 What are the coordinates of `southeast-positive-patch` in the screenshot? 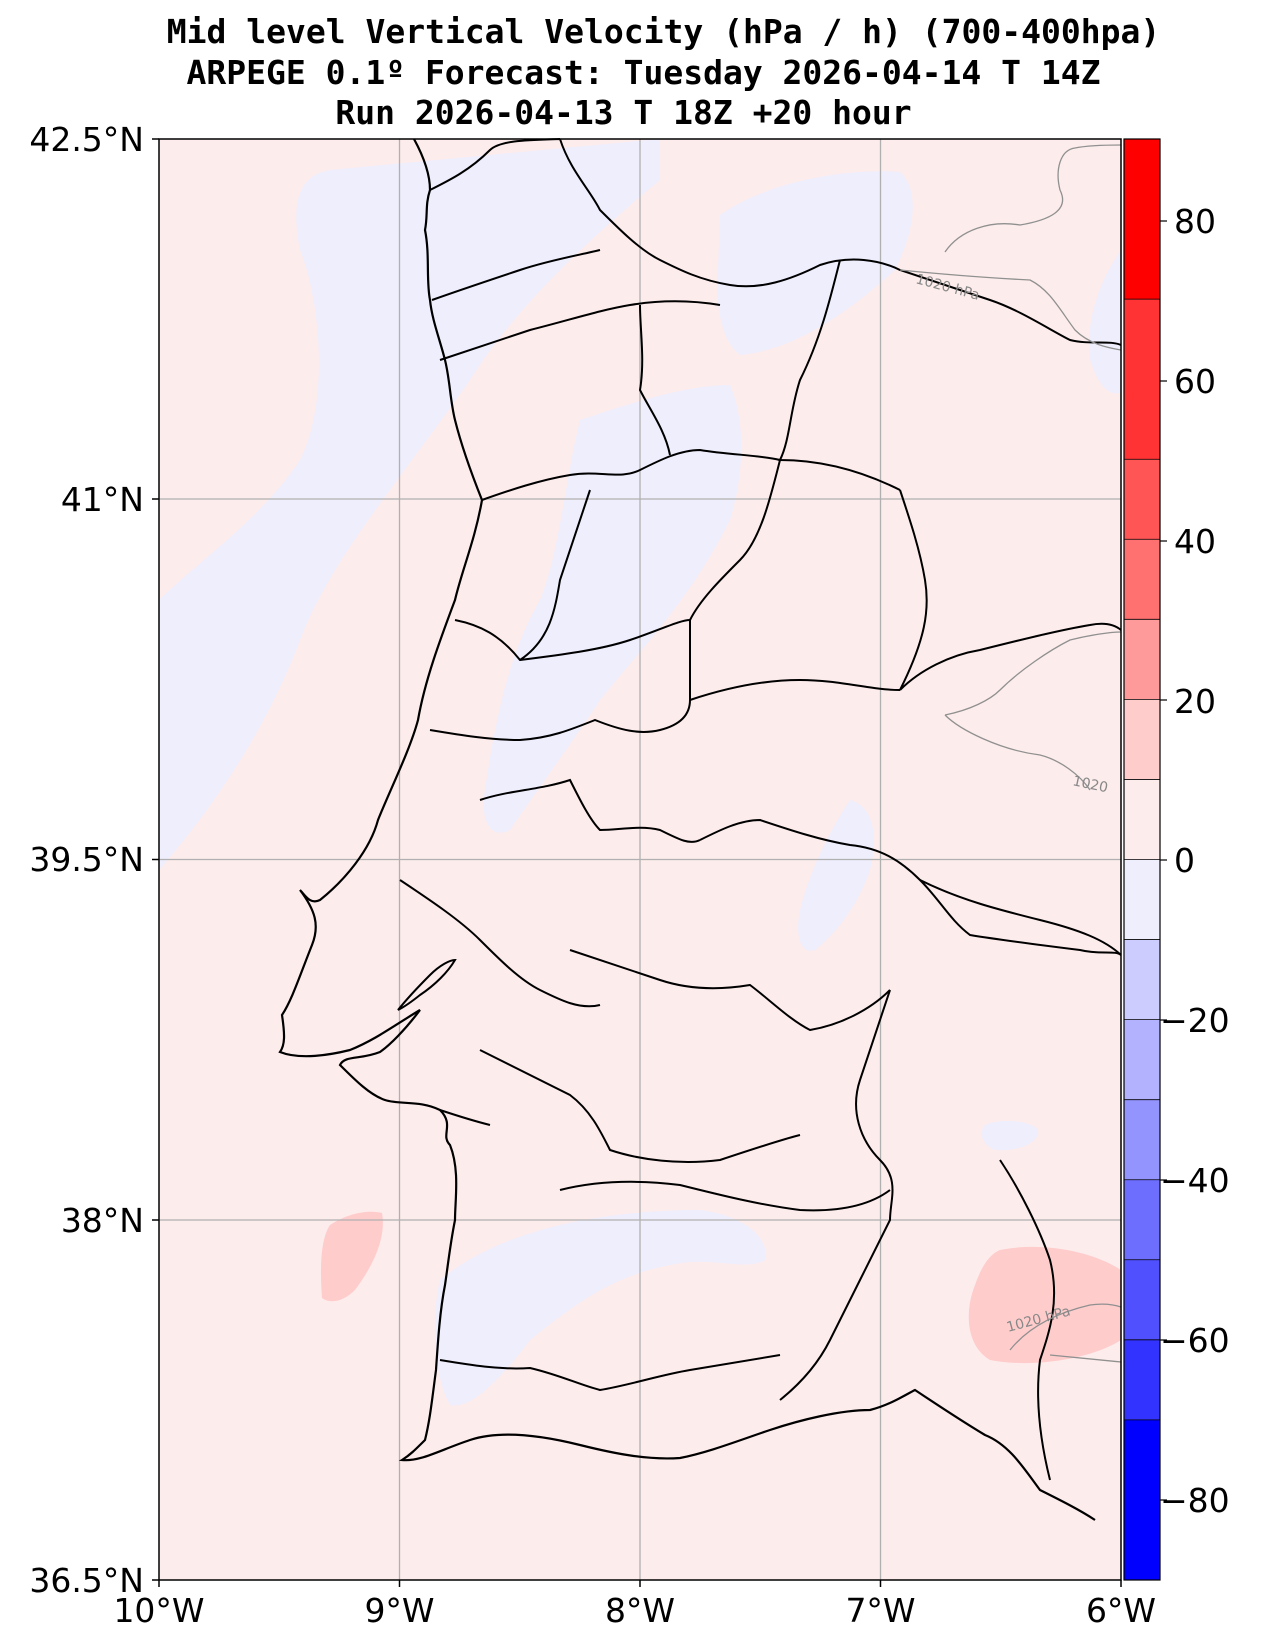 It's located at (1044, 1305).